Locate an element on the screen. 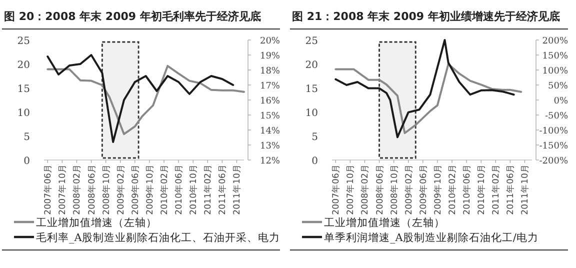 The image size is (576, 268). y2-tick-label: -100% is located at coordinates (553, 131).